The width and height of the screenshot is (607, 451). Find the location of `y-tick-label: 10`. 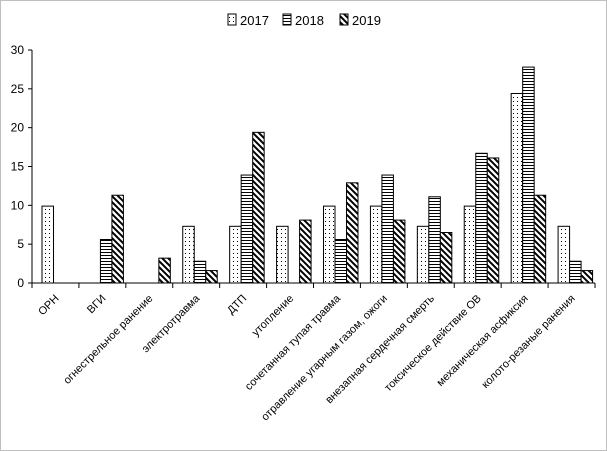

y-tick-label: 10 is located at coordinates (18, 205).